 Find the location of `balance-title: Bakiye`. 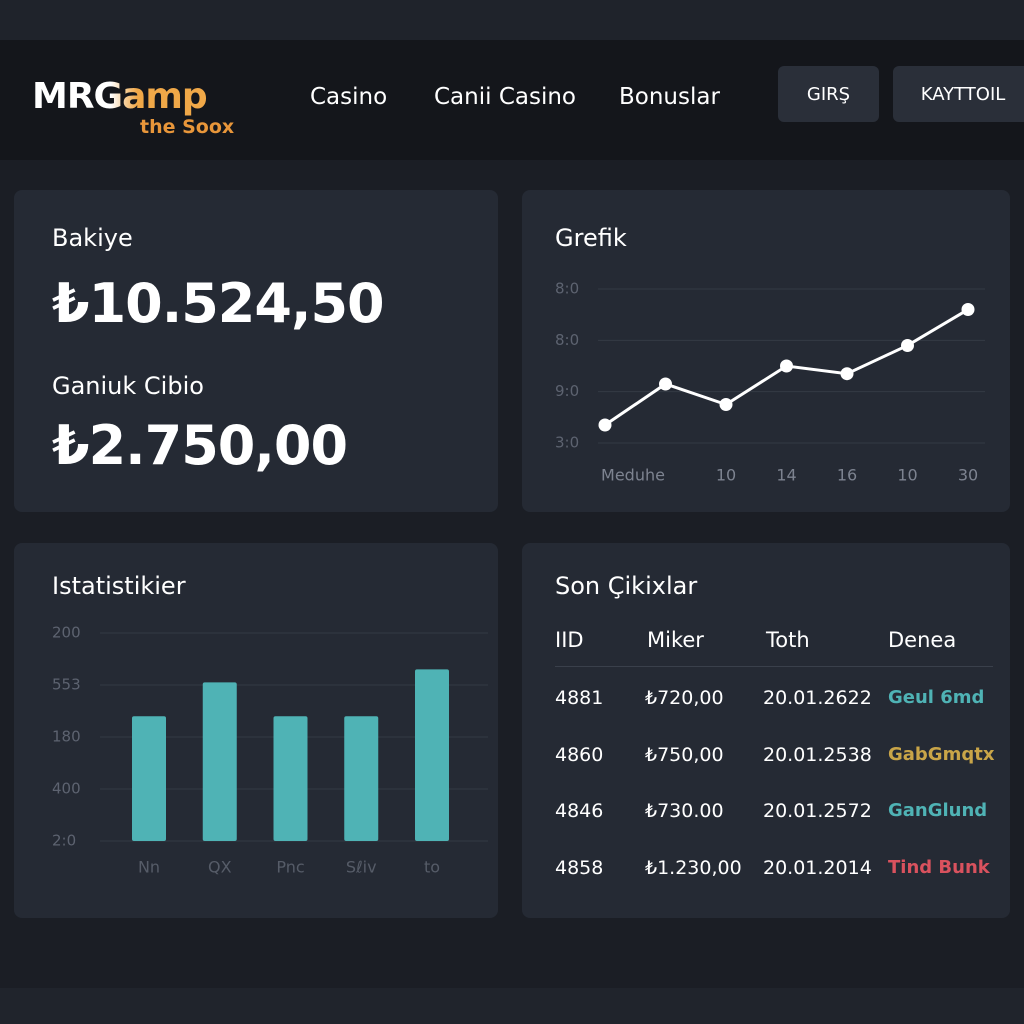

balance-title: Bakiye is located at coordinates (92, 238).